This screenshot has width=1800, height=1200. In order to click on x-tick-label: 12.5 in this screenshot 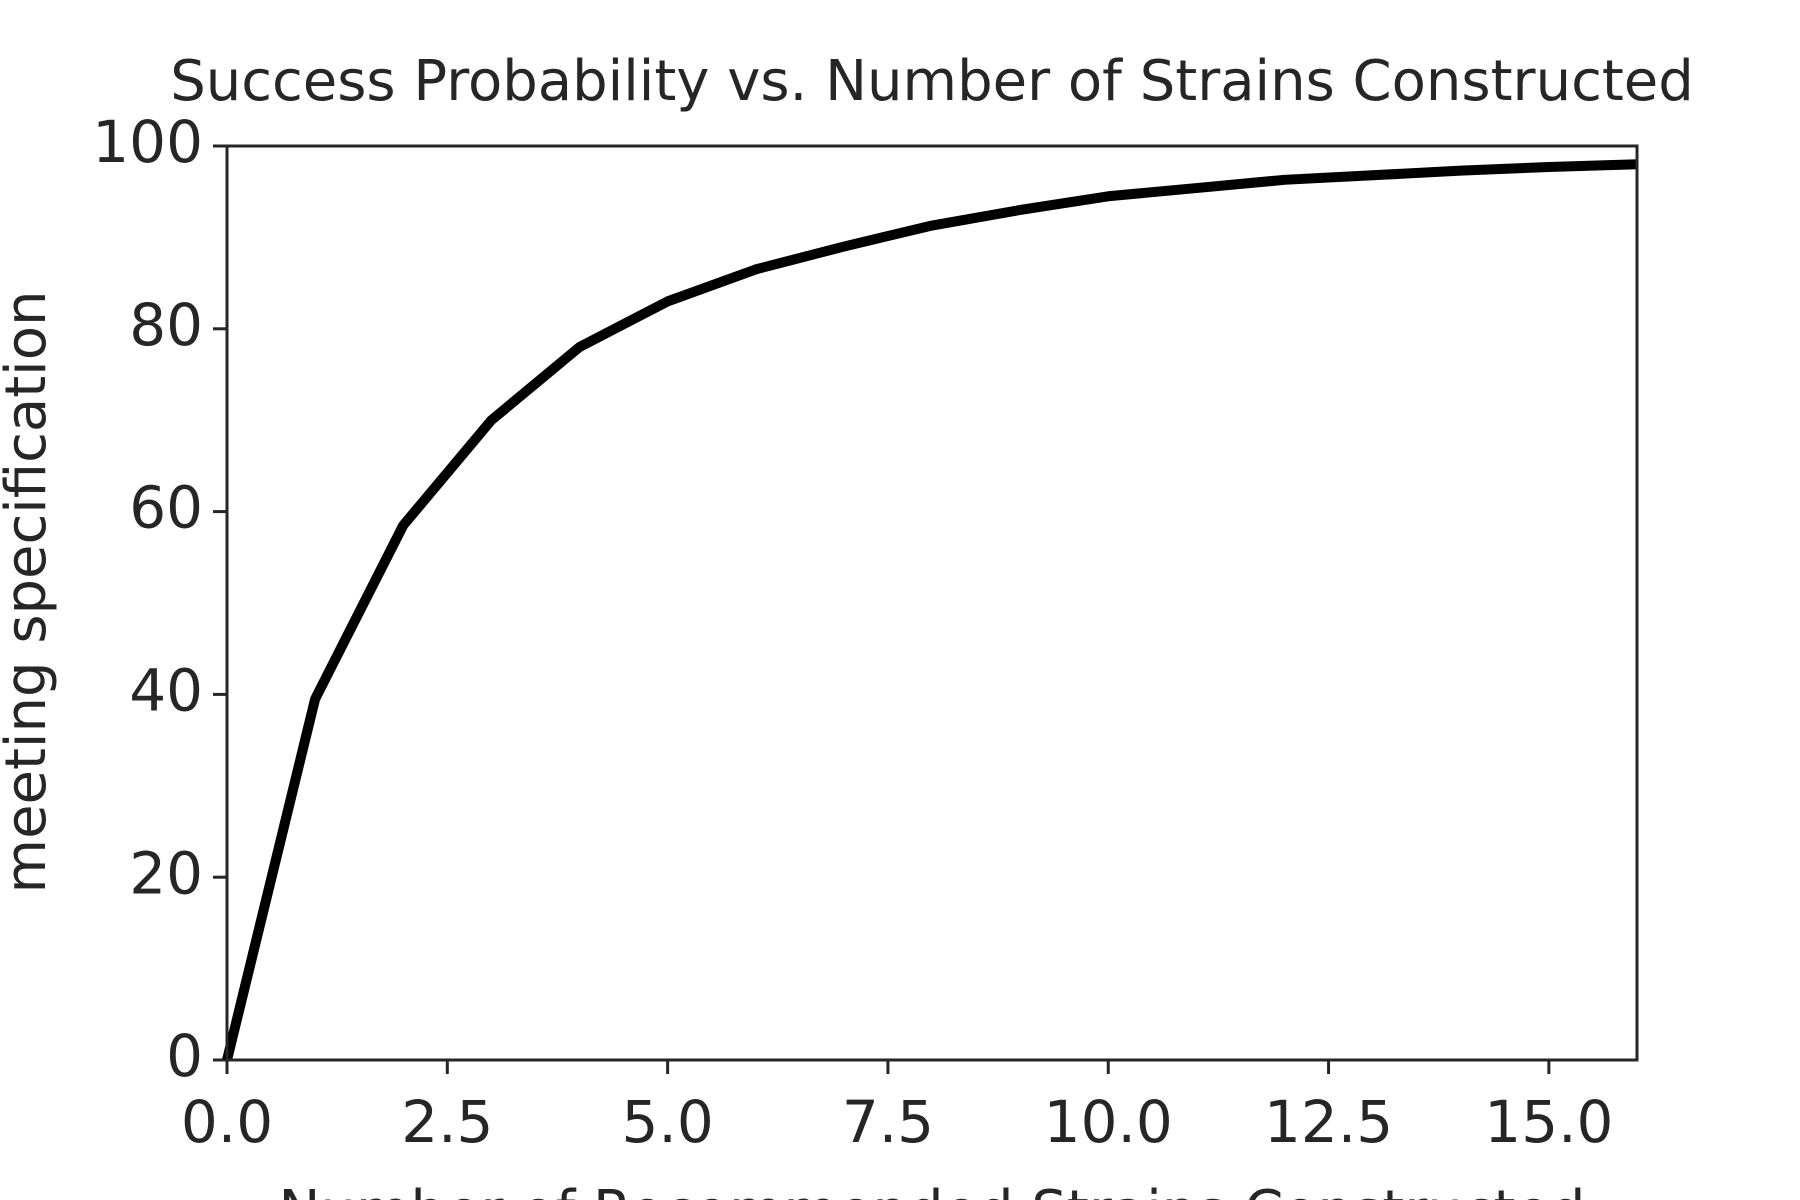, I will do `click(1328, 1122)`.